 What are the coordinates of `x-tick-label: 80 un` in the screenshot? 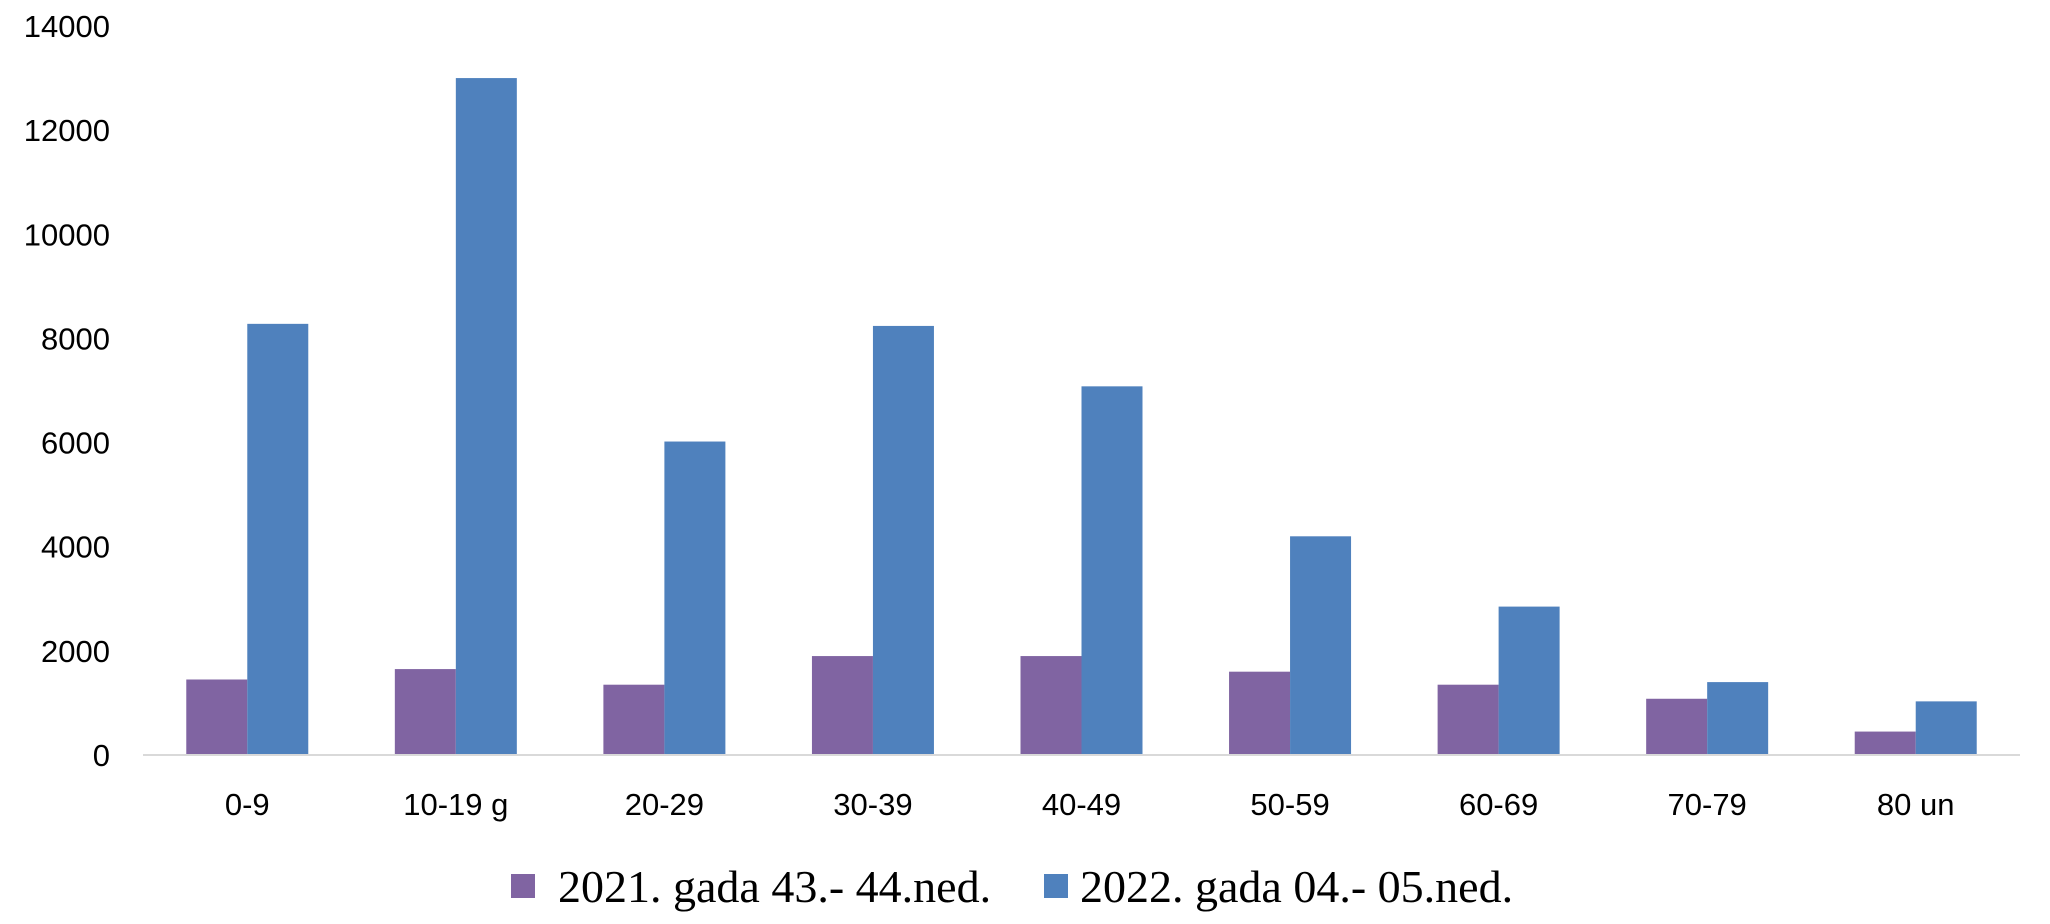 It's located at (1916, 804).